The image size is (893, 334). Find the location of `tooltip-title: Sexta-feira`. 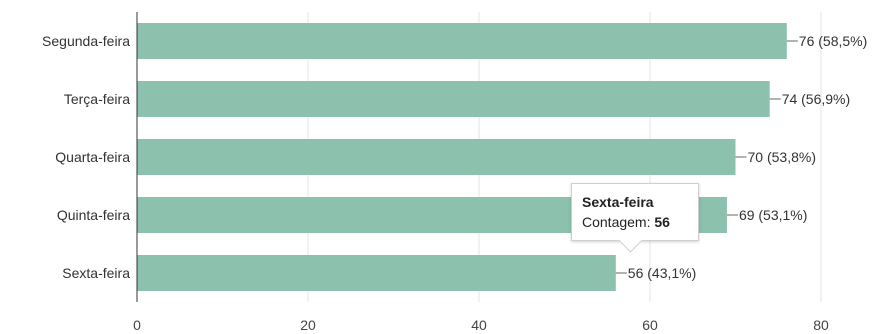

tooltip-title: Sexta-feira is located at coordinates (618, 202).